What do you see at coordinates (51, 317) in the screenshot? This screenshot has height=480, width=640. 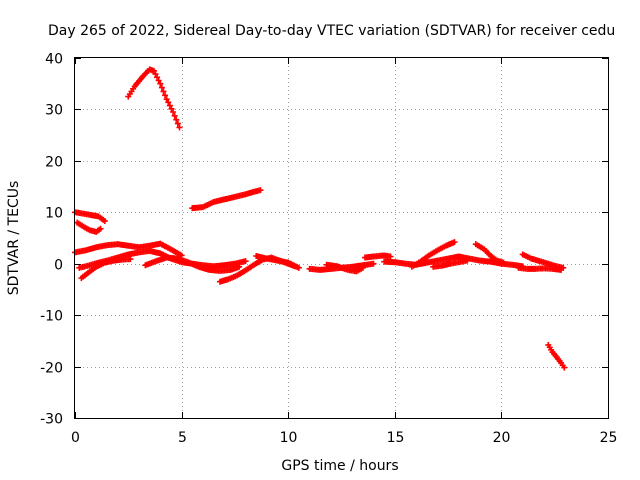 I see `y-tick-label: -10` at bounding box center [51, 317].